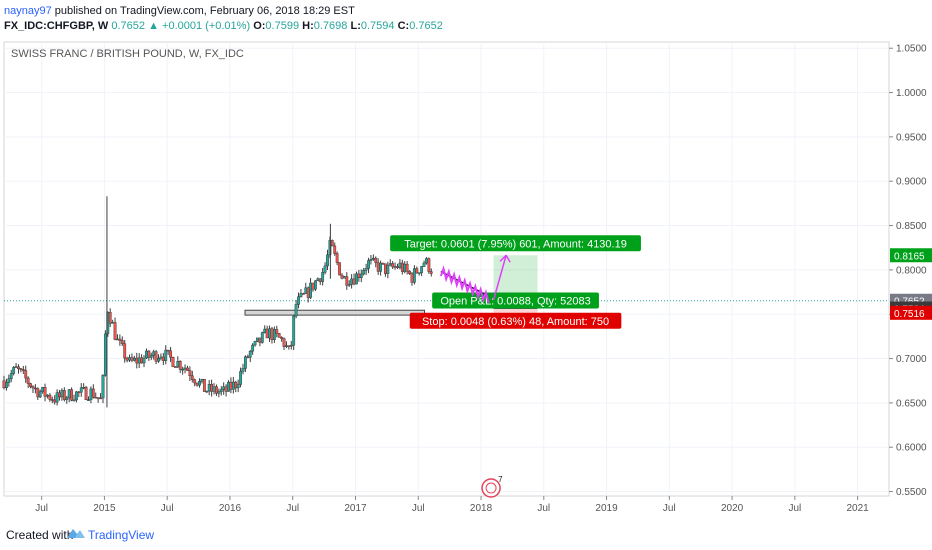 The height and width of the screenshot is (550, 932). I want to click on x-tick-label: 2021, so click(857, 508).